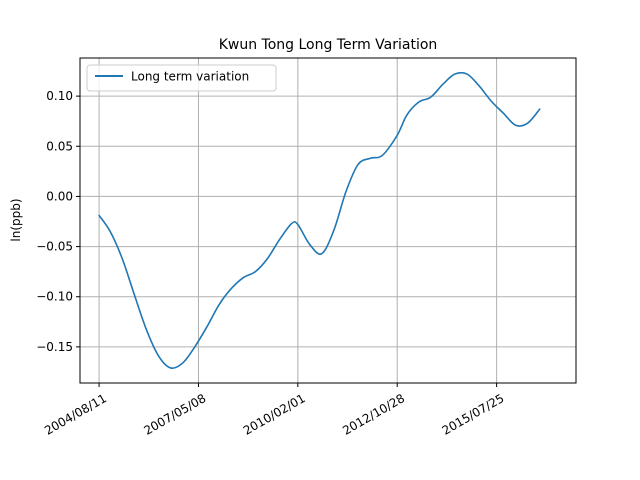 This screenshot has height=480, width=640. Describe the element at coordinates (59, 96) in the screenshot. I see `y-tick-label: 0.10` at that location.